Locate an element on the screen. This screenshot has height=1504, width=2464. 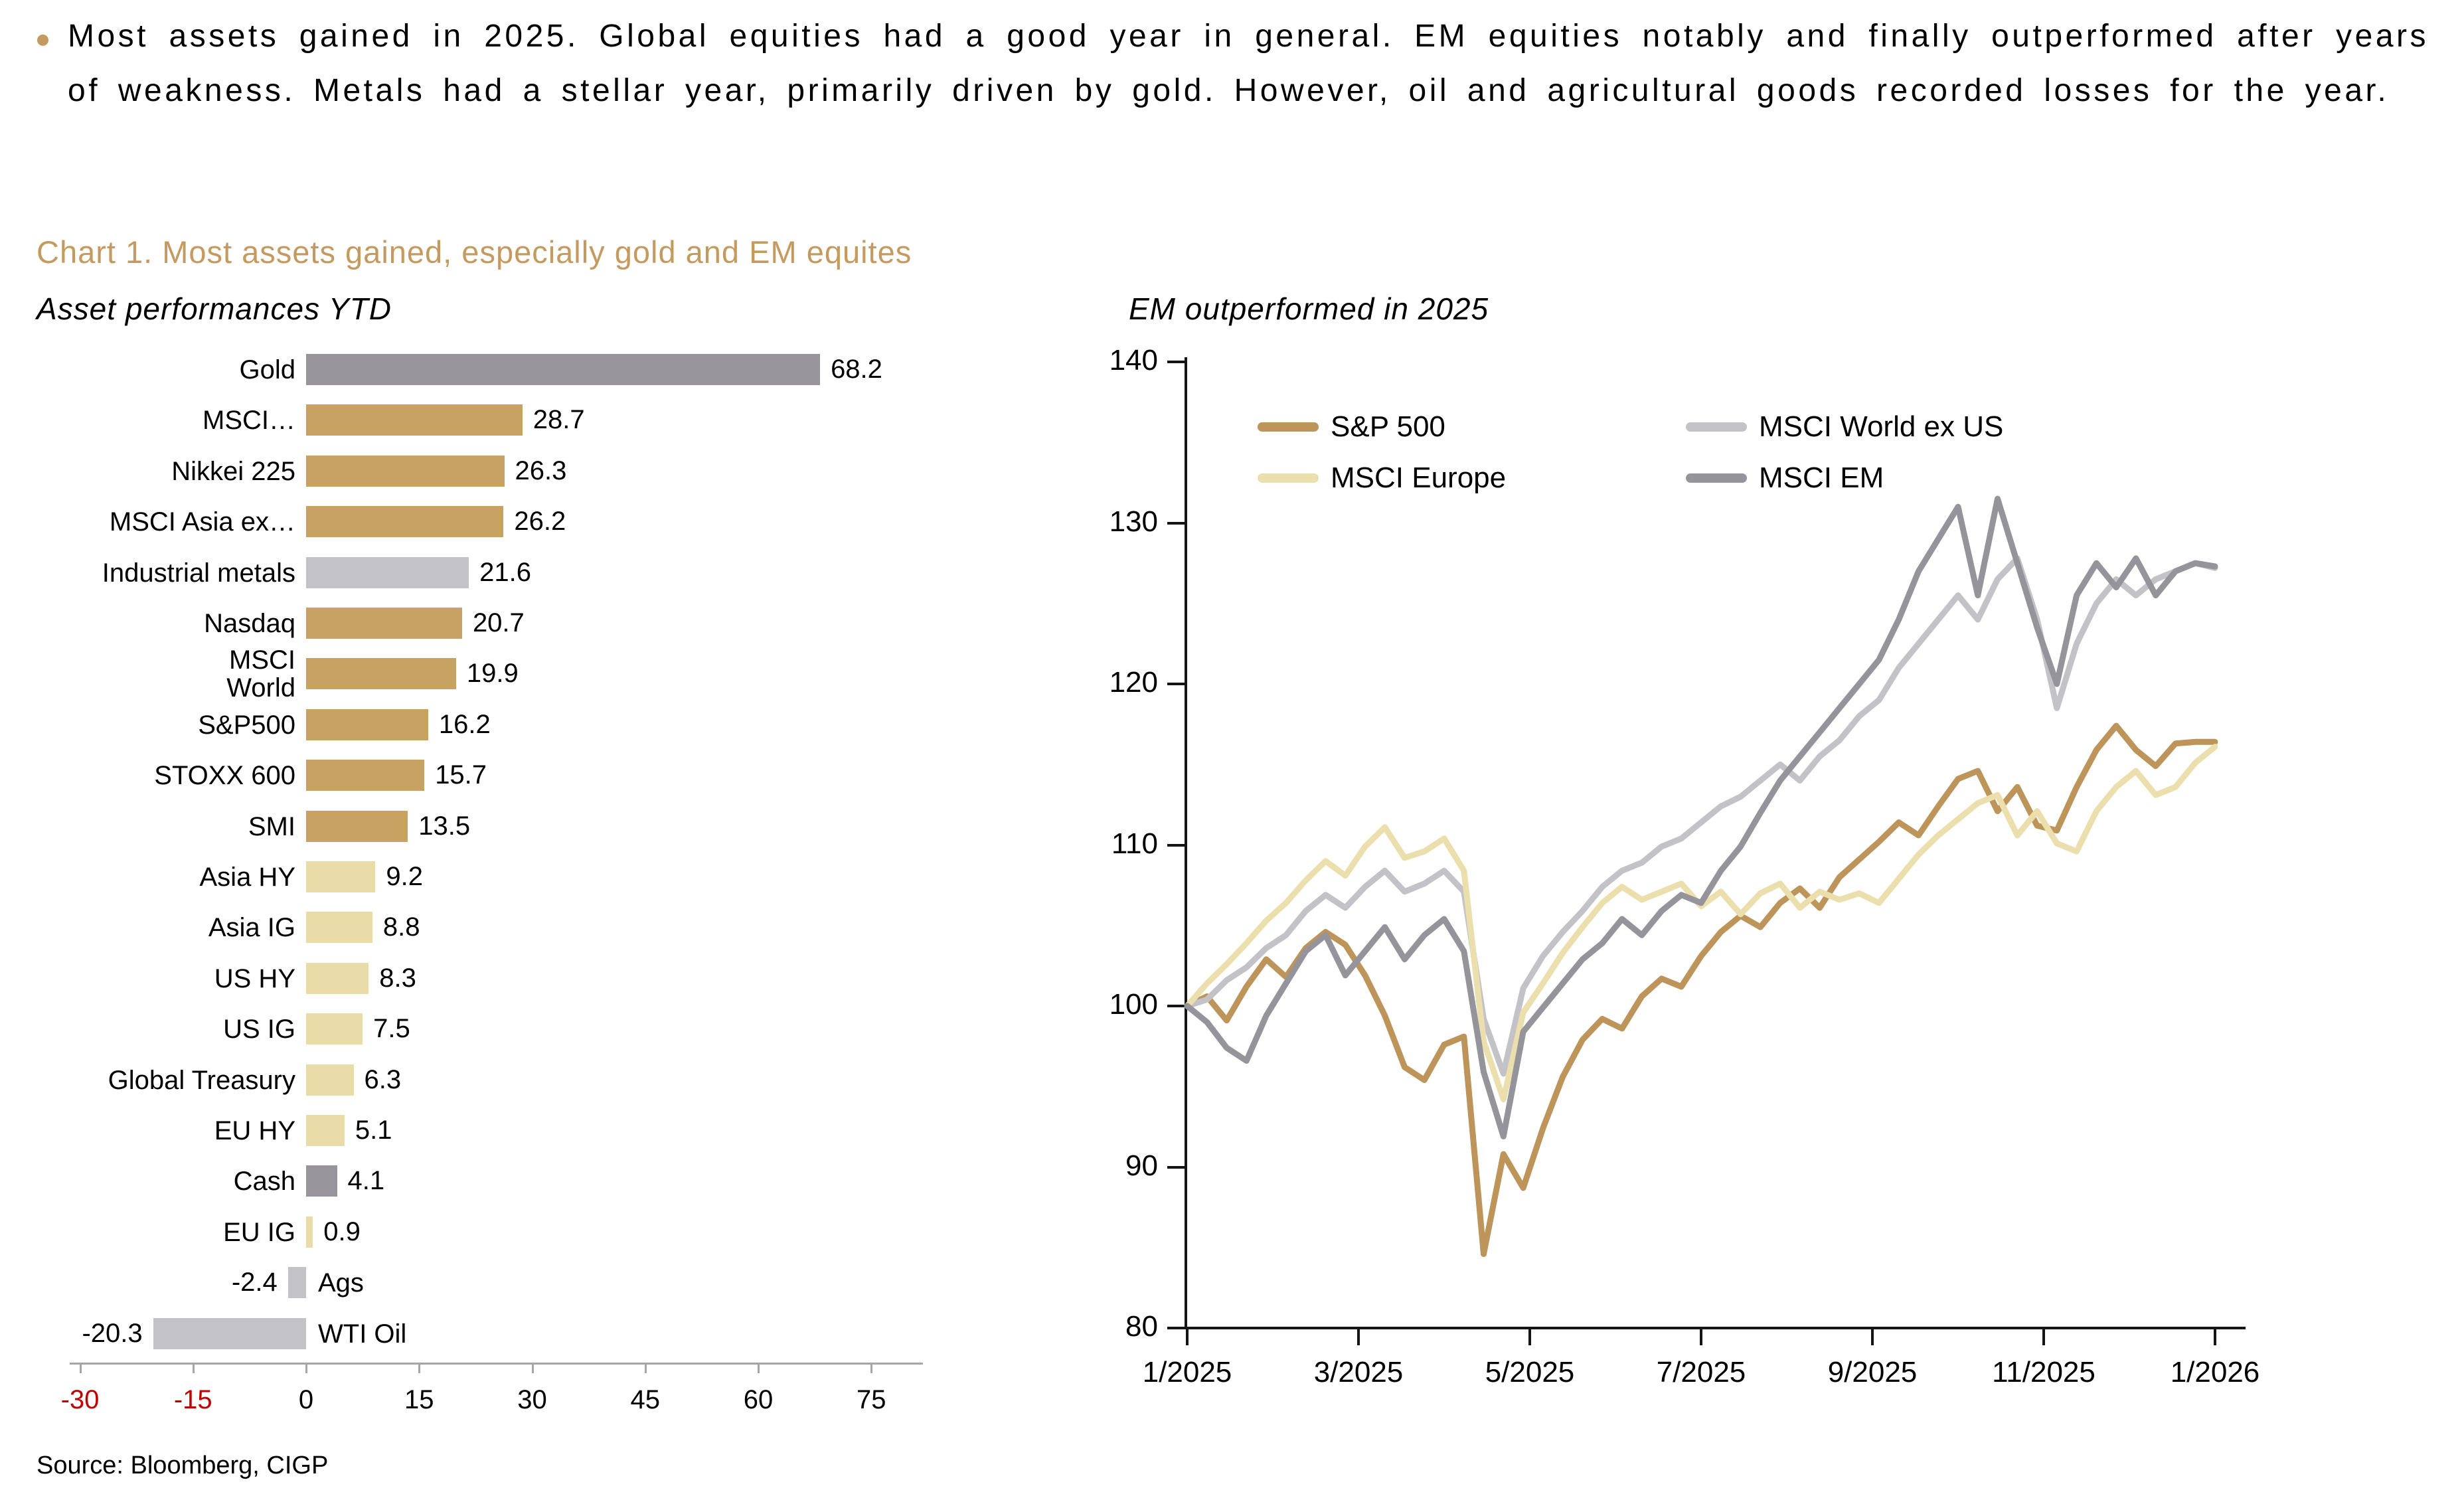
legend-item-s-p-500: S&P 500 is located at coordinates (1351, 427).